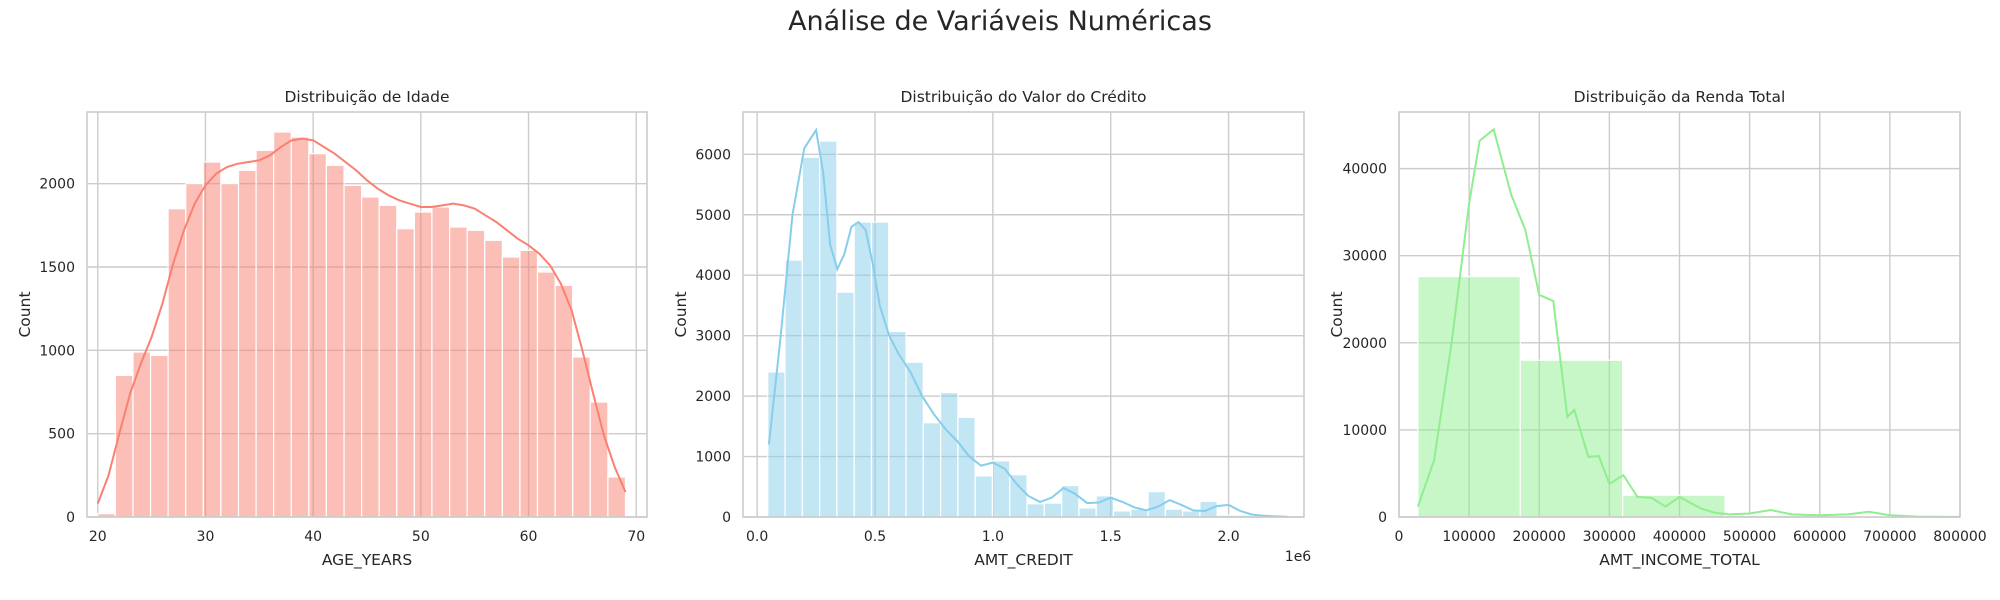 This screenshot has width=2000, height=600. Describe the element at coordinates (1679, 537) in the screenshot. I see `x-tick-label: 400000` at that location.